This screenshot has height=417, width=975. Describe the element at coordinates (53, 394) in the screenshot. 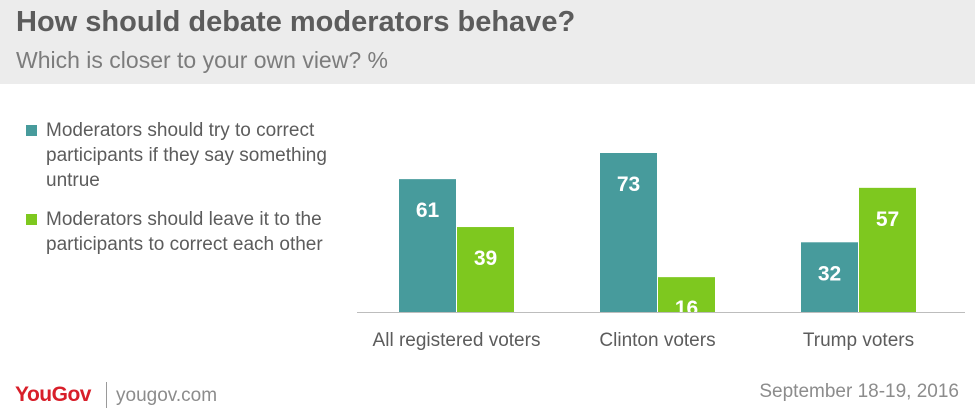

I see `yougov-logo: YouGov` at that location.